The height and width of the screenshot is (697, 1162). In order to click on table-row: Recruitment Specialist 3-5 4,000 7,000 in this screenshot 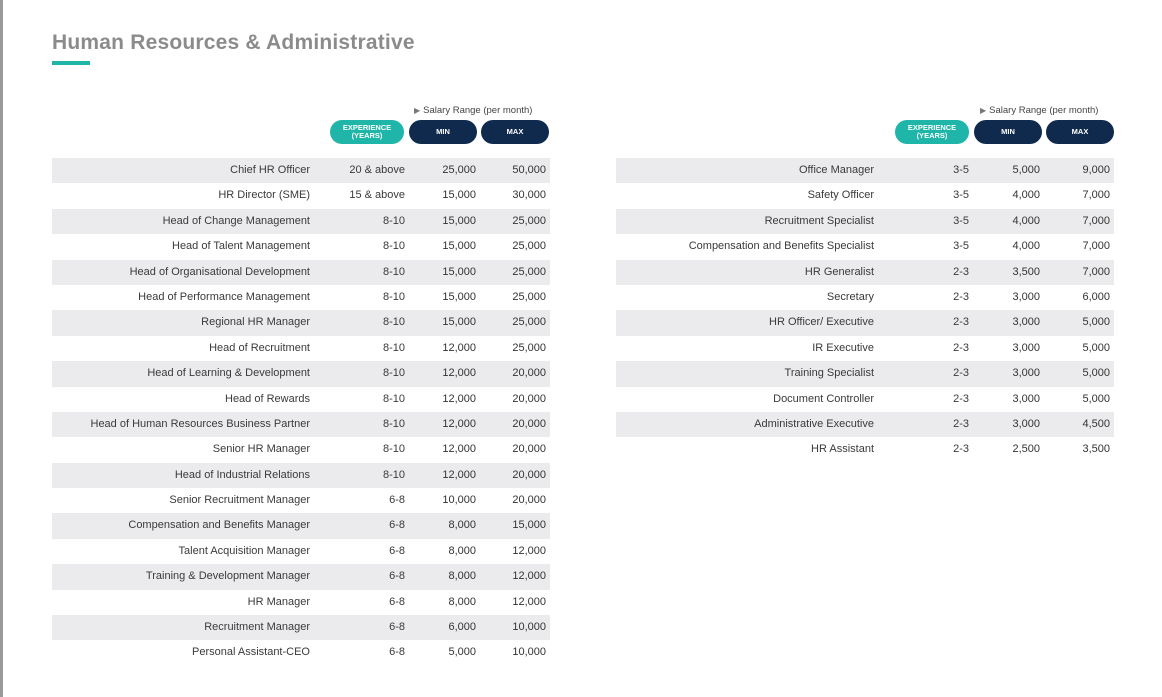, I will do `click(865, 221)`.